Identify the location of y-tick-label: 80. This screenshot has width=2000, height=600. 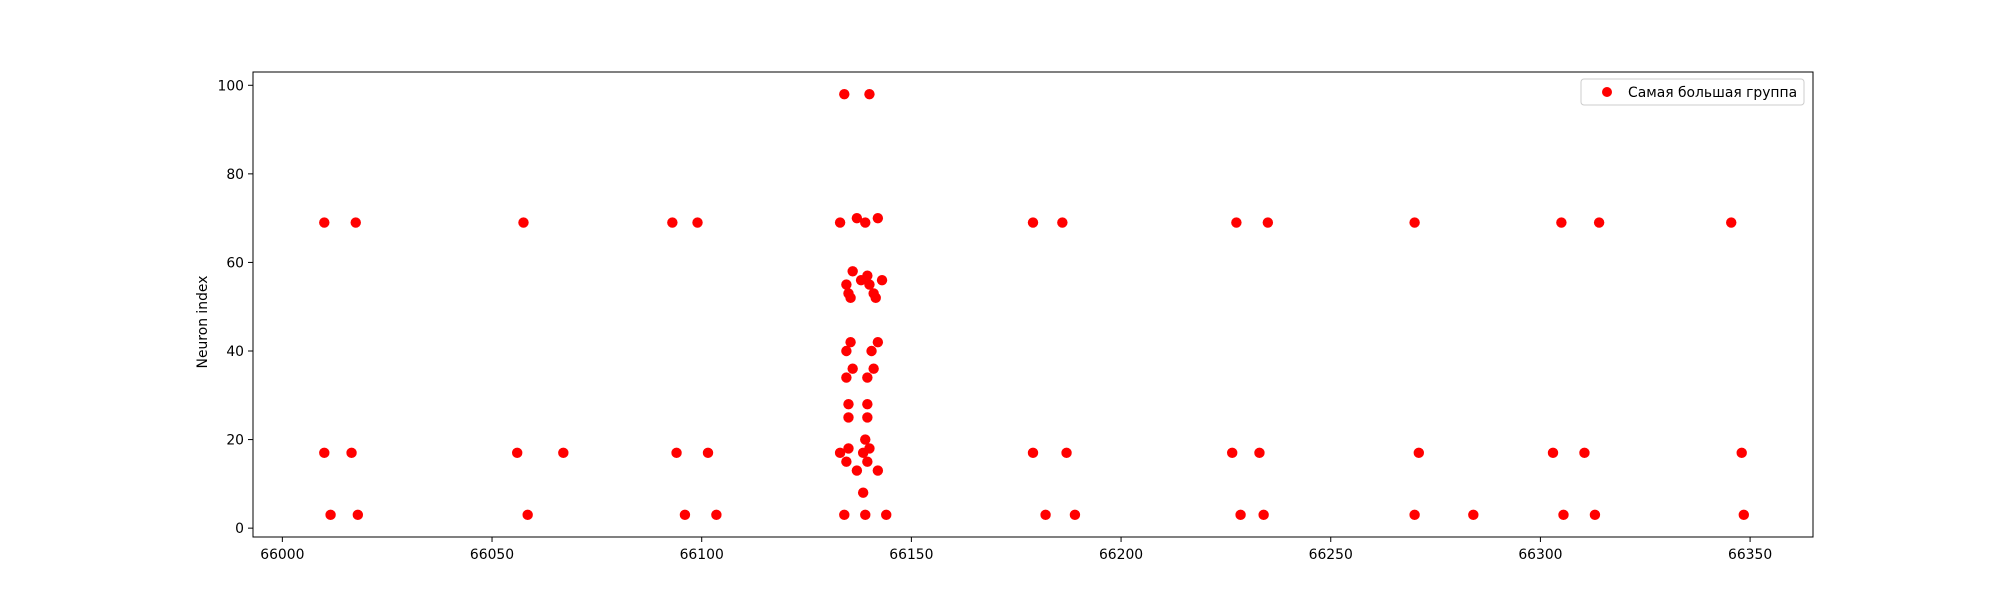
(235, 175).